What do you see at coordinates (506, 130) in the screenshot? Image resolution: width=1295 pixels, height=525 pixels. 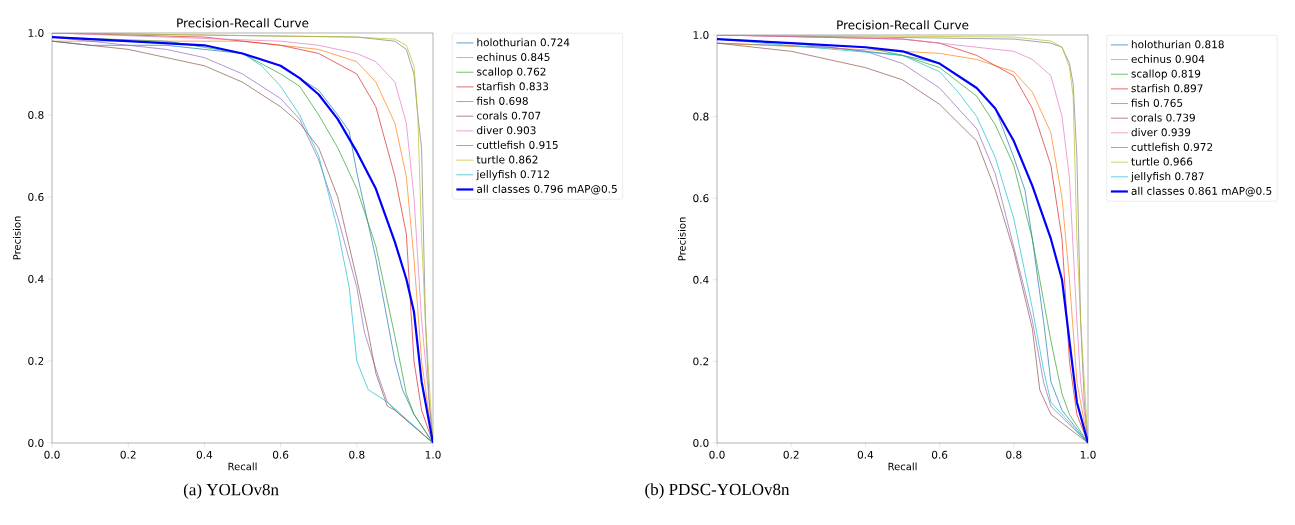 I see `legend-label: diver 0.903` at bounding box center [506, 130].